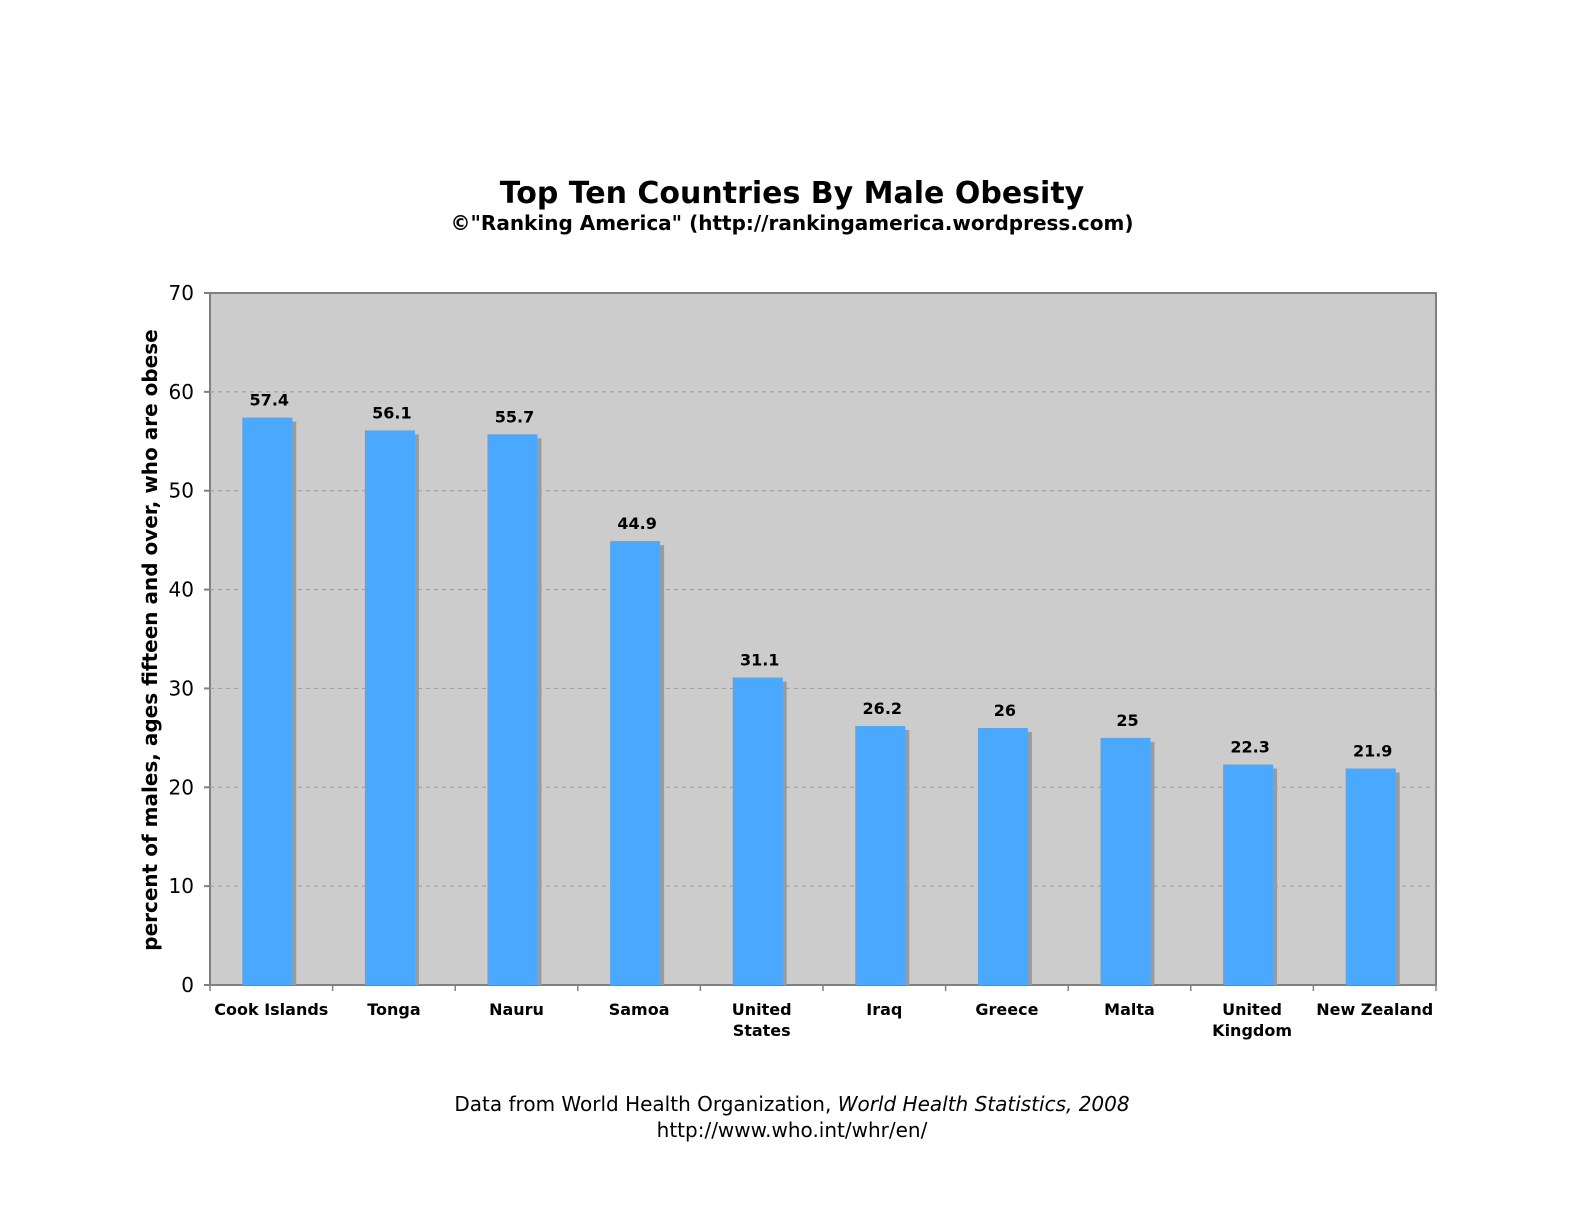 This screenshot has height=1224, width=1584. Describe the element at coordinates (391, 412) in the screenshot. I see `bar-value-label: 56.1` at that location.